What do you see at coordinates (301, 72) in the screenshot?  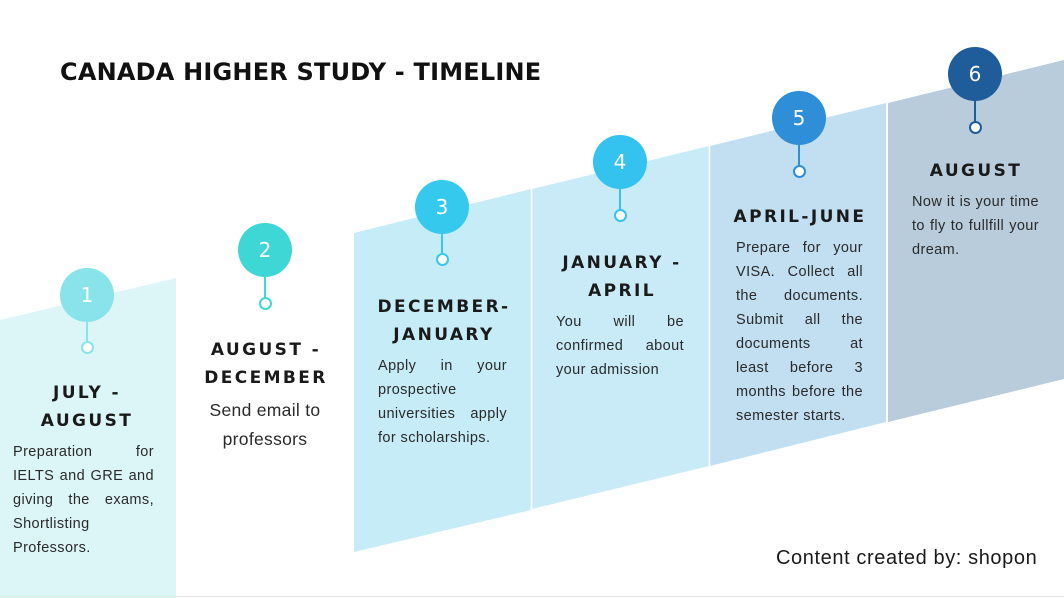 I see `page-title: CANADA HIGHER STUDY - TIMELINE` at bounding box center [301, 72].